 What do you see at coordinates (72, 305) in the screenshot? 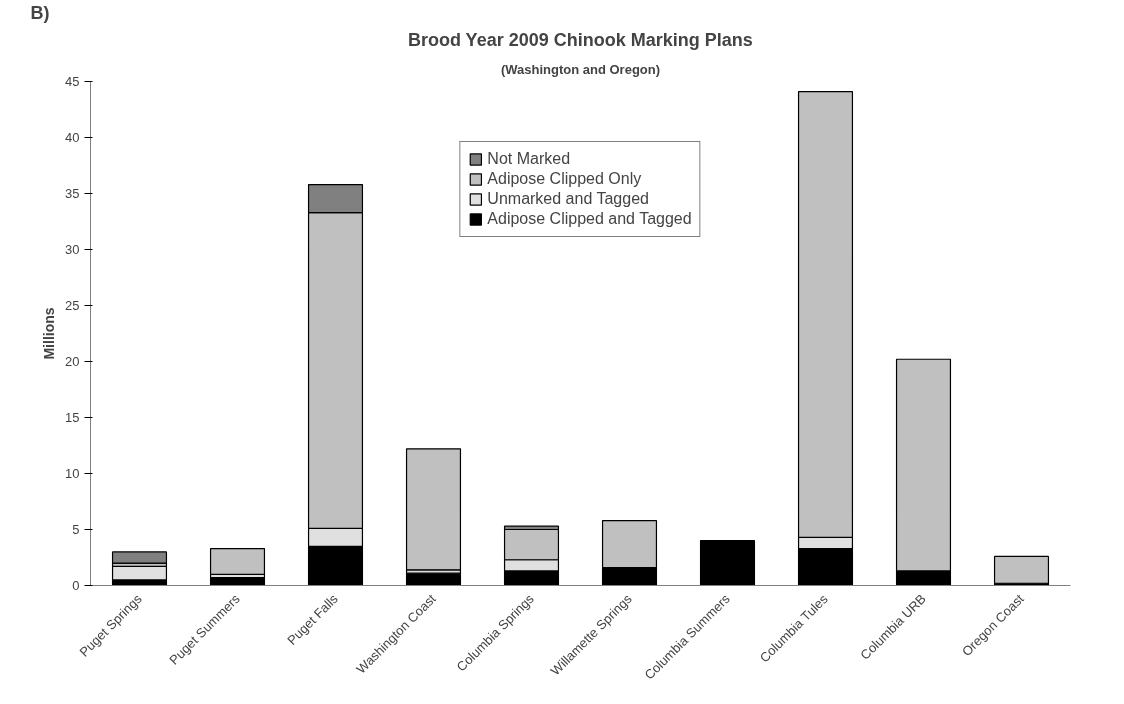
I see `y-tick-label: 25` at bounding box center [72, 305].